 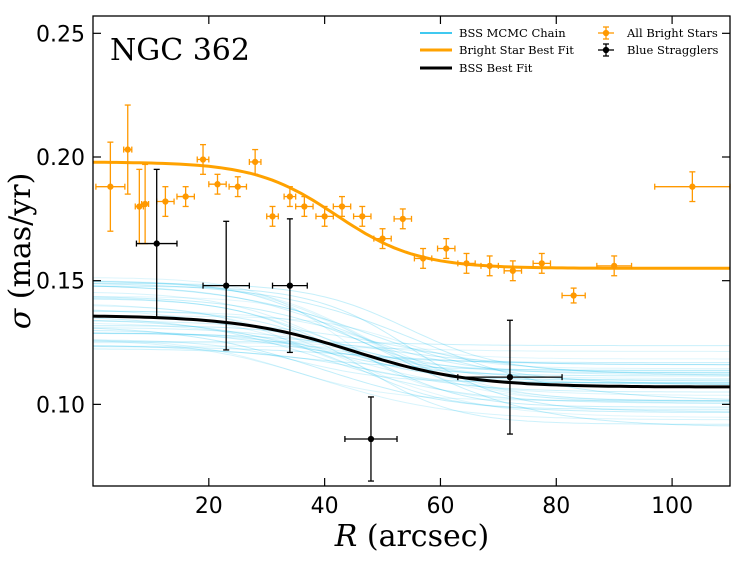 What do you see at coordinates (672, 506) in the screenshot?
I see `x-tick-label: 100` at bounding box center [672, 506].